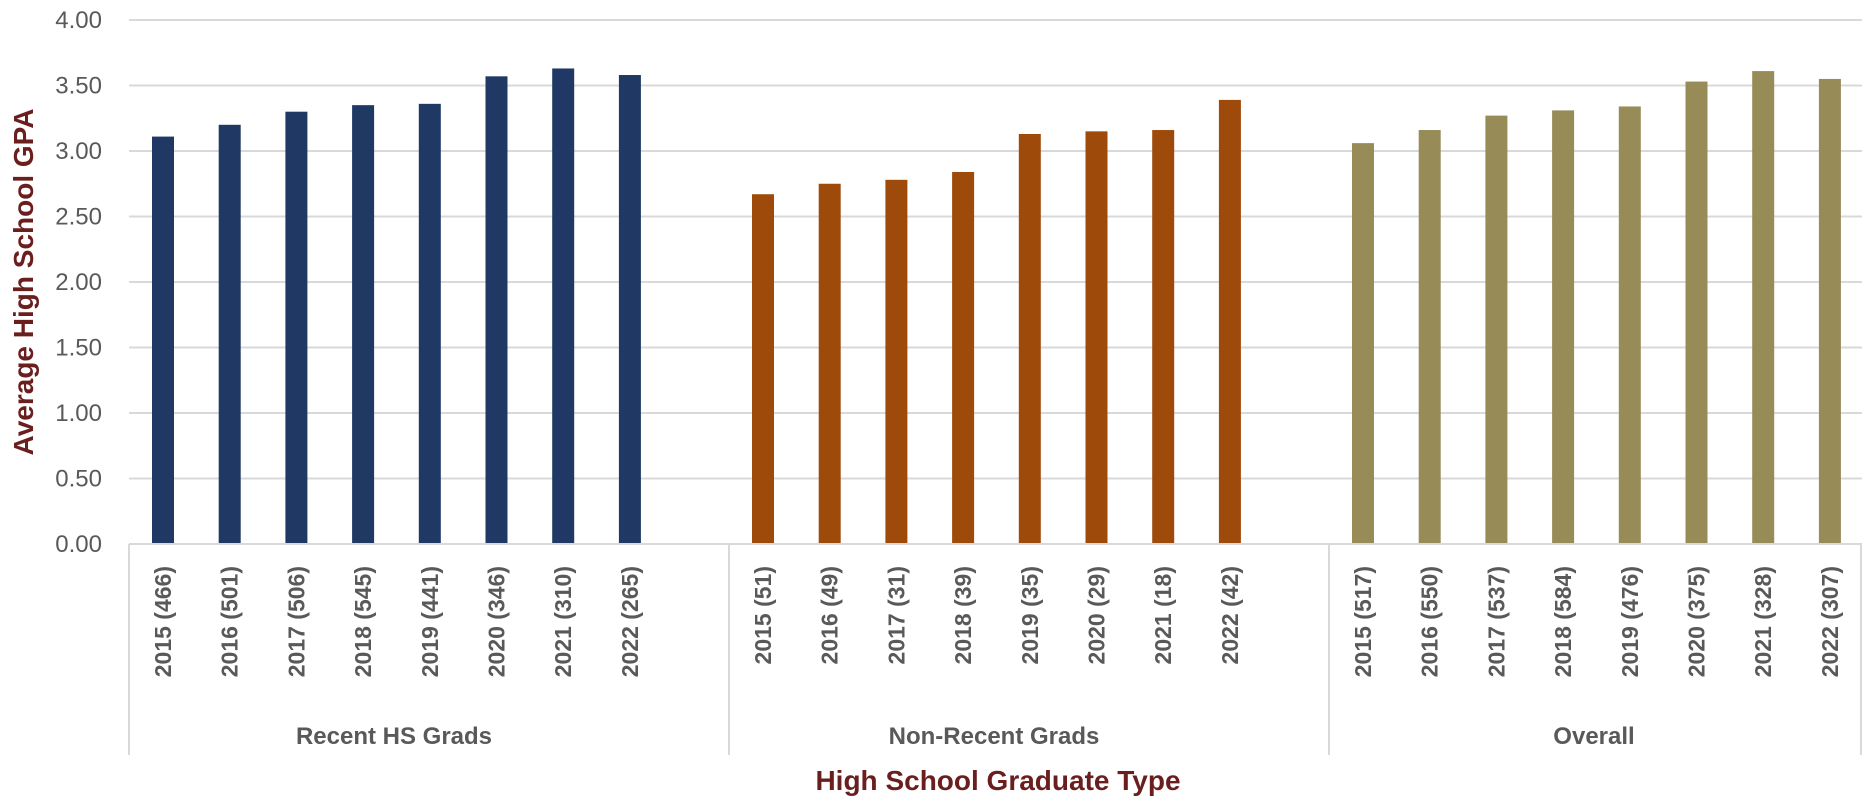  Describe the element at coordinates (78, 348) in the screenshot. I see `y-tick-label: 1.50` at that location.